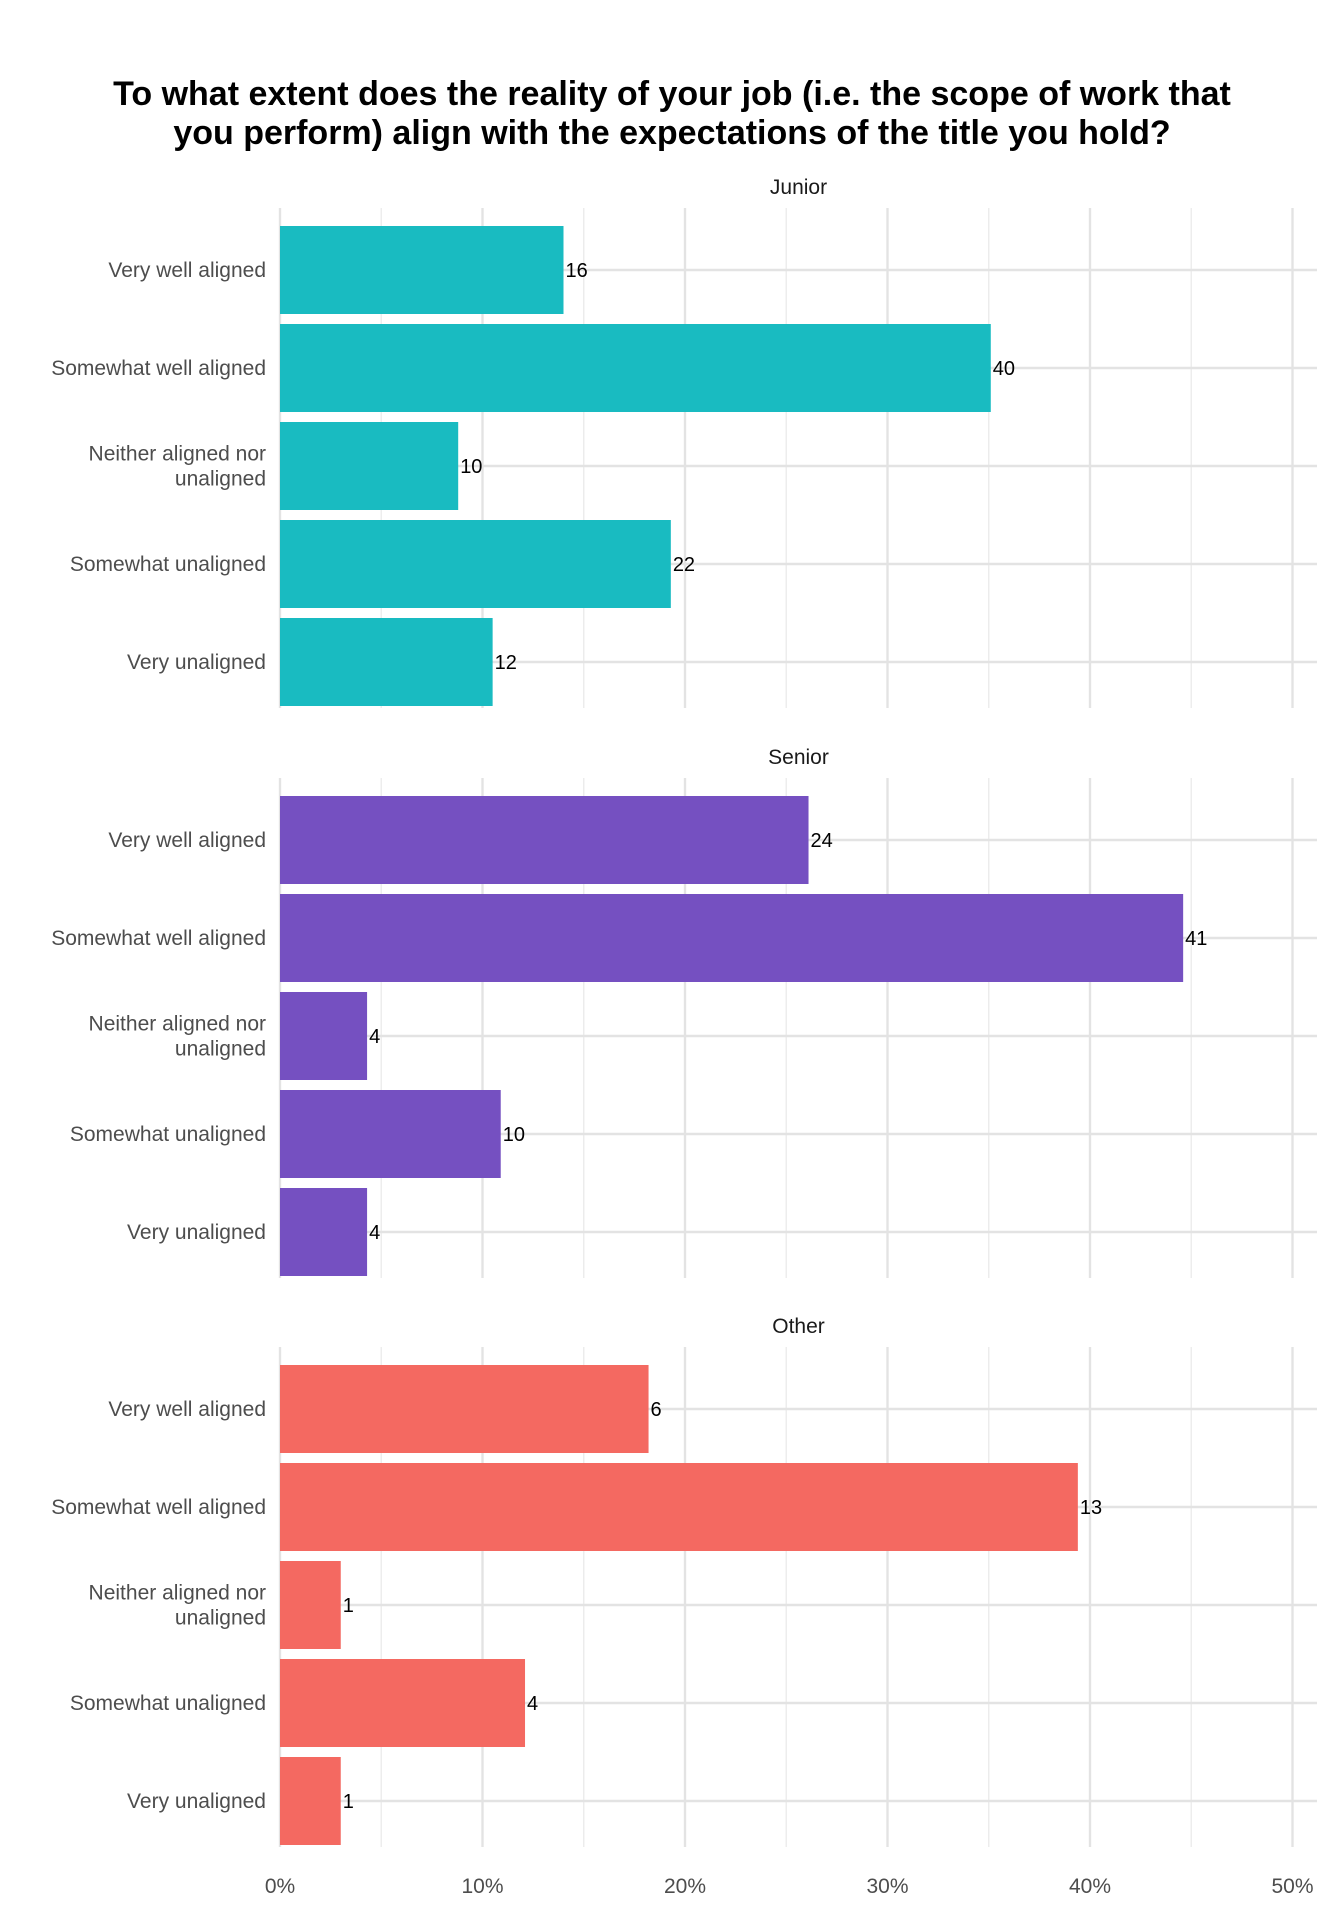 Image resolution: width=1344 pixels, height=1920 pixels. Describe the element at coordinates (798, 1326) in the screenshot. I see `facet-label: Other` at that location.